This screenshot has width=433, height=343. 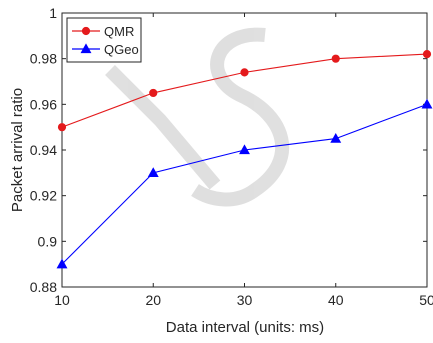 I want to click on y-tick-label: 0.98, so click(x=43, y=59).